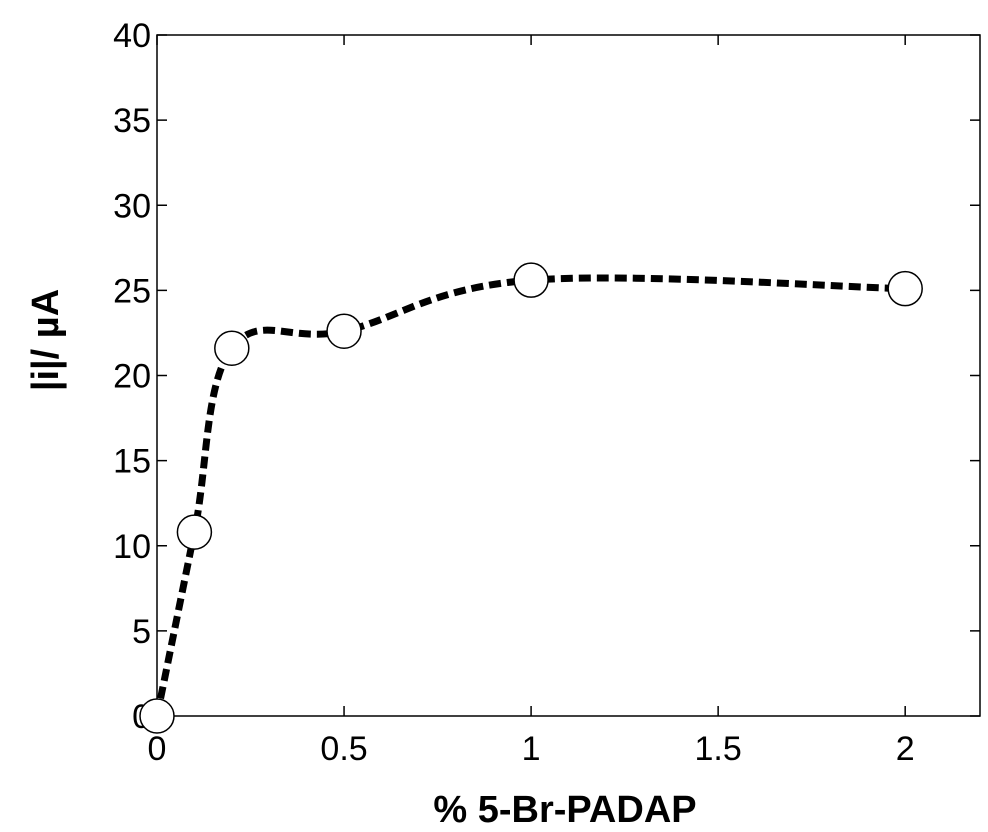 This screenshot has width=988, height=832. I want to click on y-tick-label: 5, so click(141, 632).